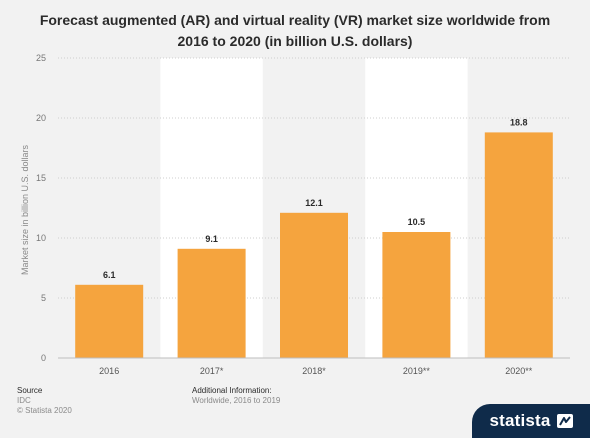 The image size is (590, 438). What do you see at coordinates (295, 41) in the screenshot?
I see `chart-title-line-2: 2016 to 2020 (in billion U.S. dollars)` at bounding box center [295, 41].